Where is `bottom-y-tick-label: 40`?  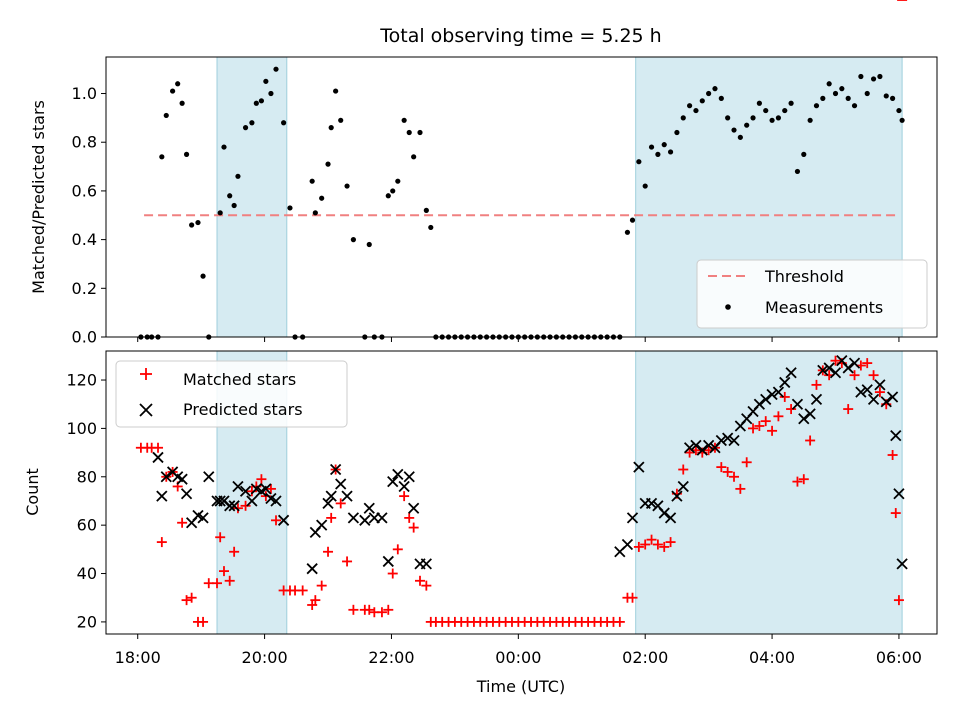 bottom-y-tick-label: 40 is located at coordinates (87, 573).